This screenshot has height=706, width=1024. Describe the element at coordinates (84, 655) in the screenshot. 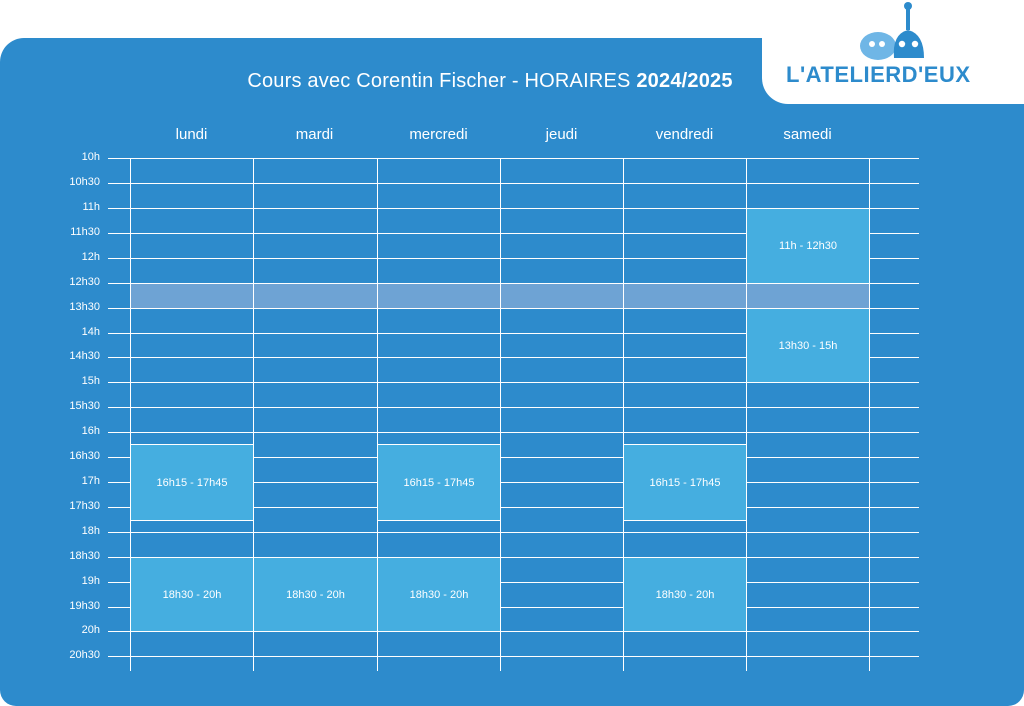

I see `time-label: 20h30` at that location.